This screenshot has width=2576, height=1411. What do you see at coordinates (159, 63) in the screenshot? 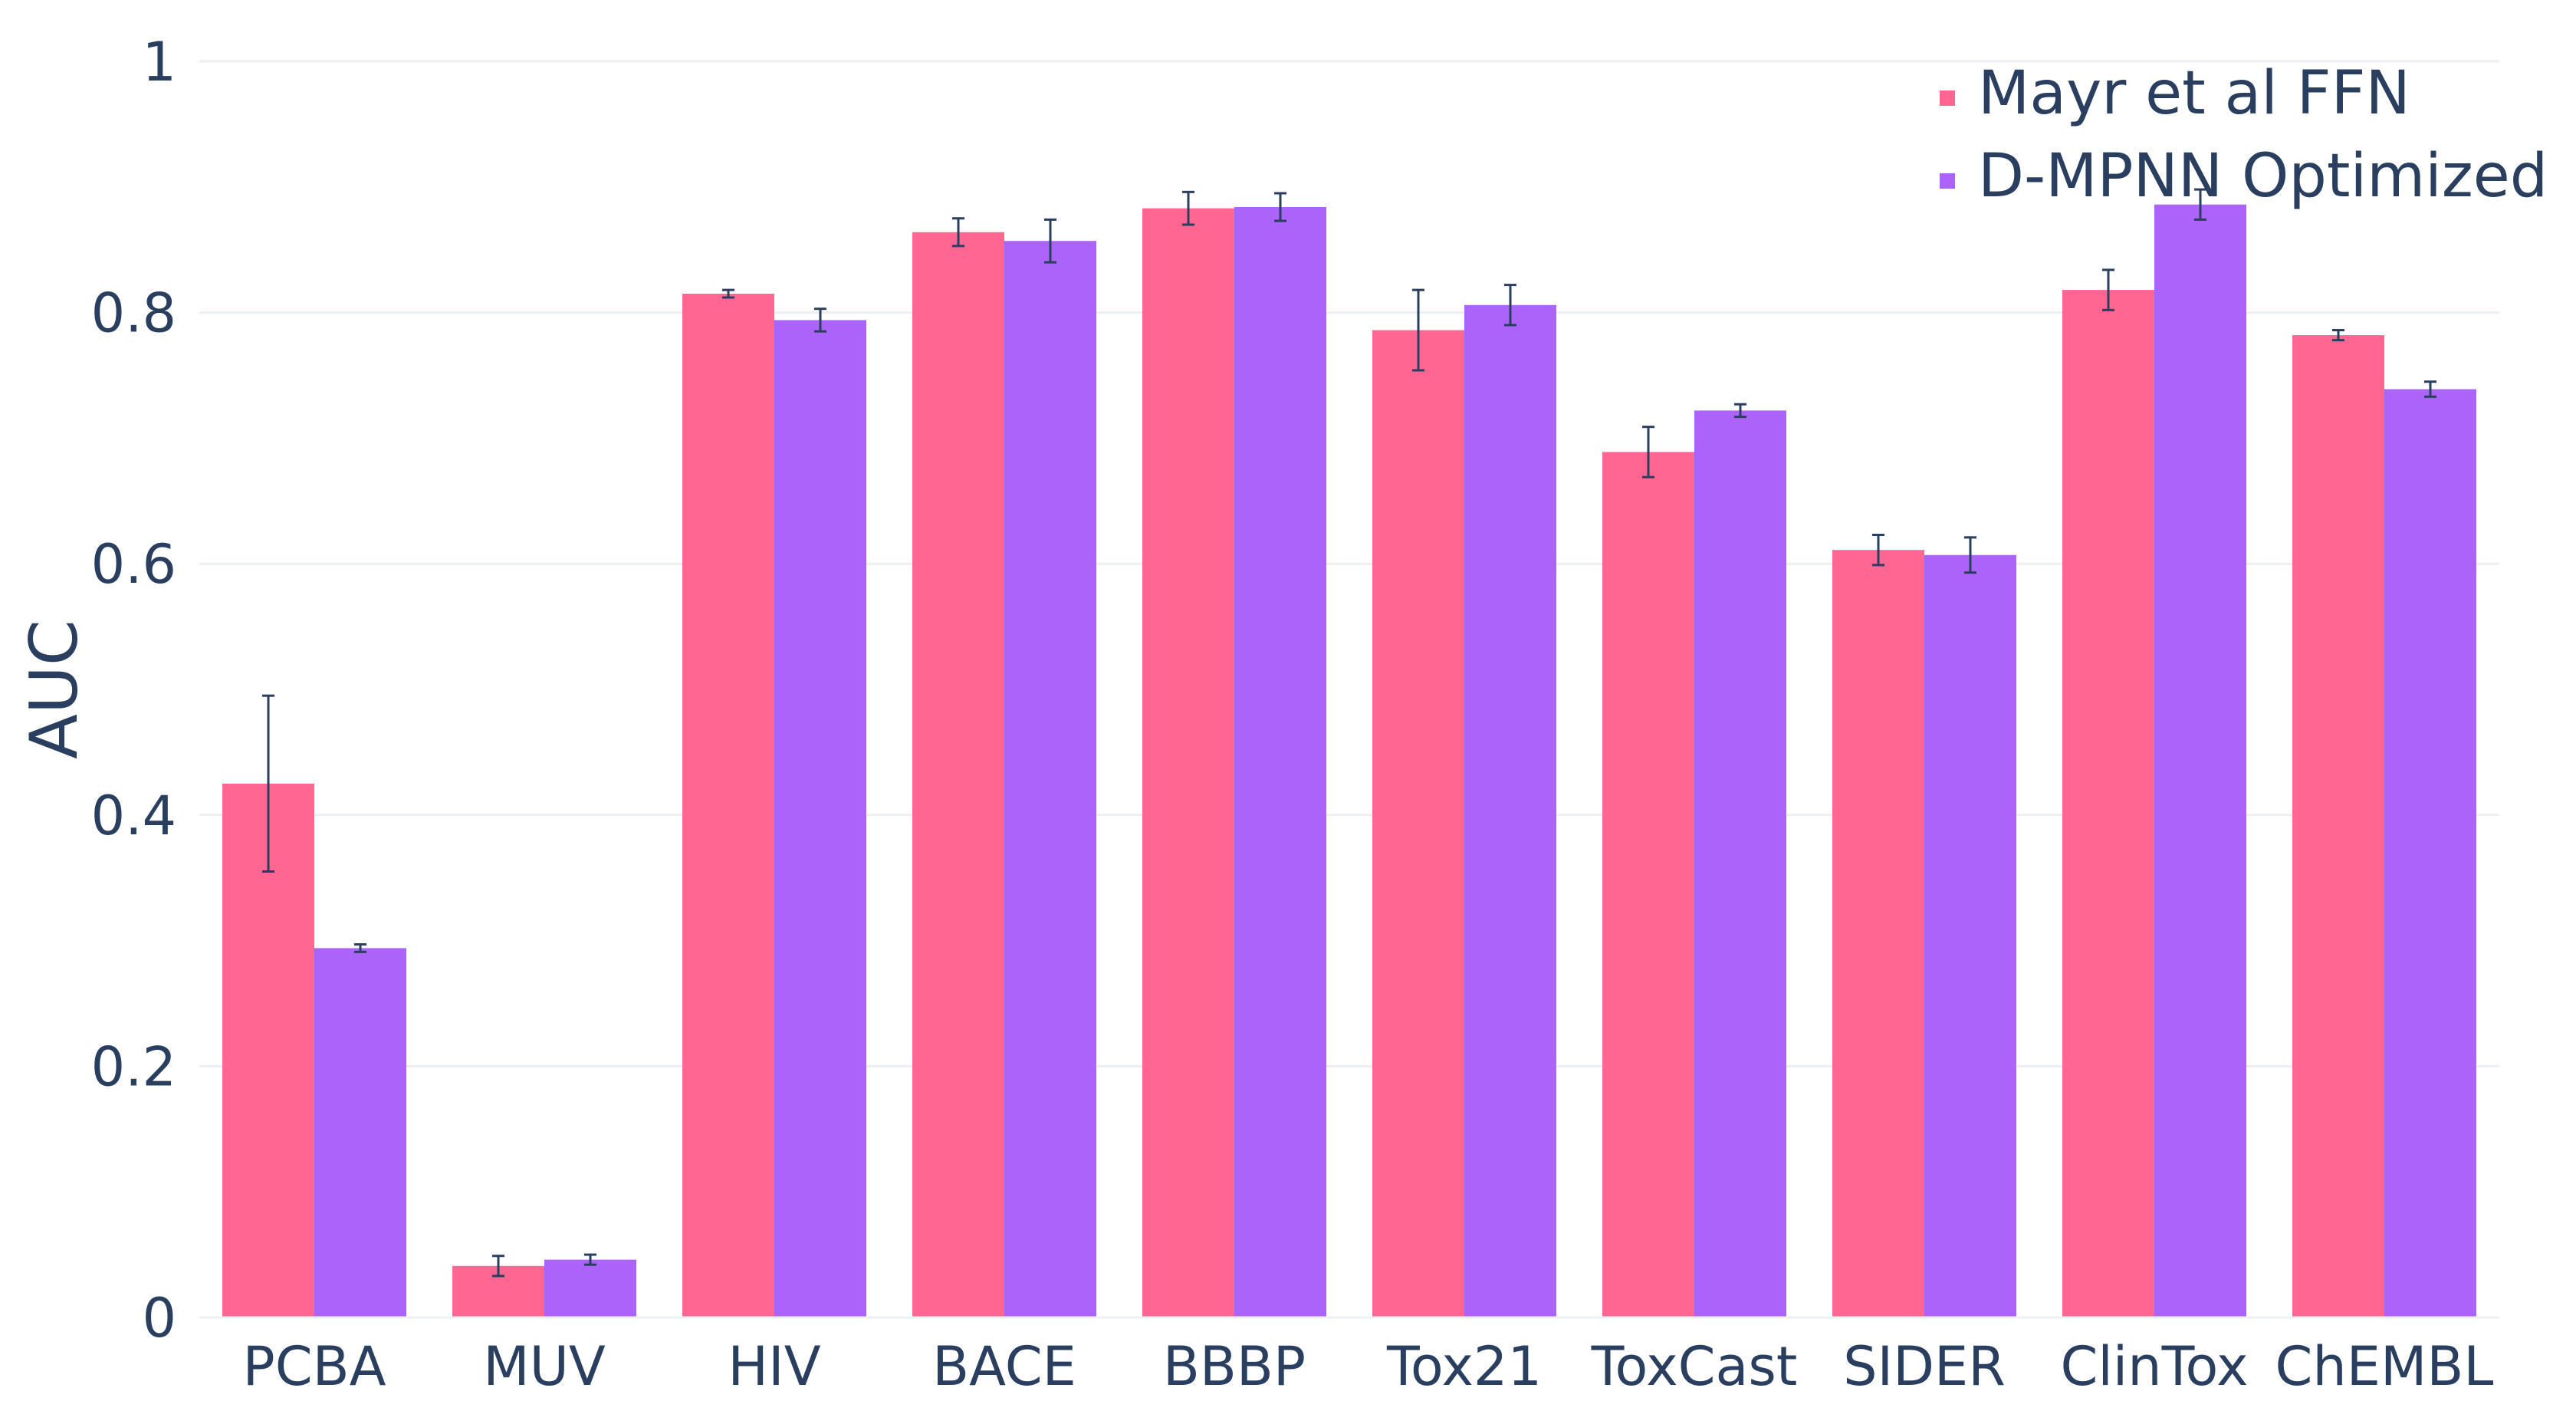
I see `y-tick-label: 1` at bounding box center [159, 63].